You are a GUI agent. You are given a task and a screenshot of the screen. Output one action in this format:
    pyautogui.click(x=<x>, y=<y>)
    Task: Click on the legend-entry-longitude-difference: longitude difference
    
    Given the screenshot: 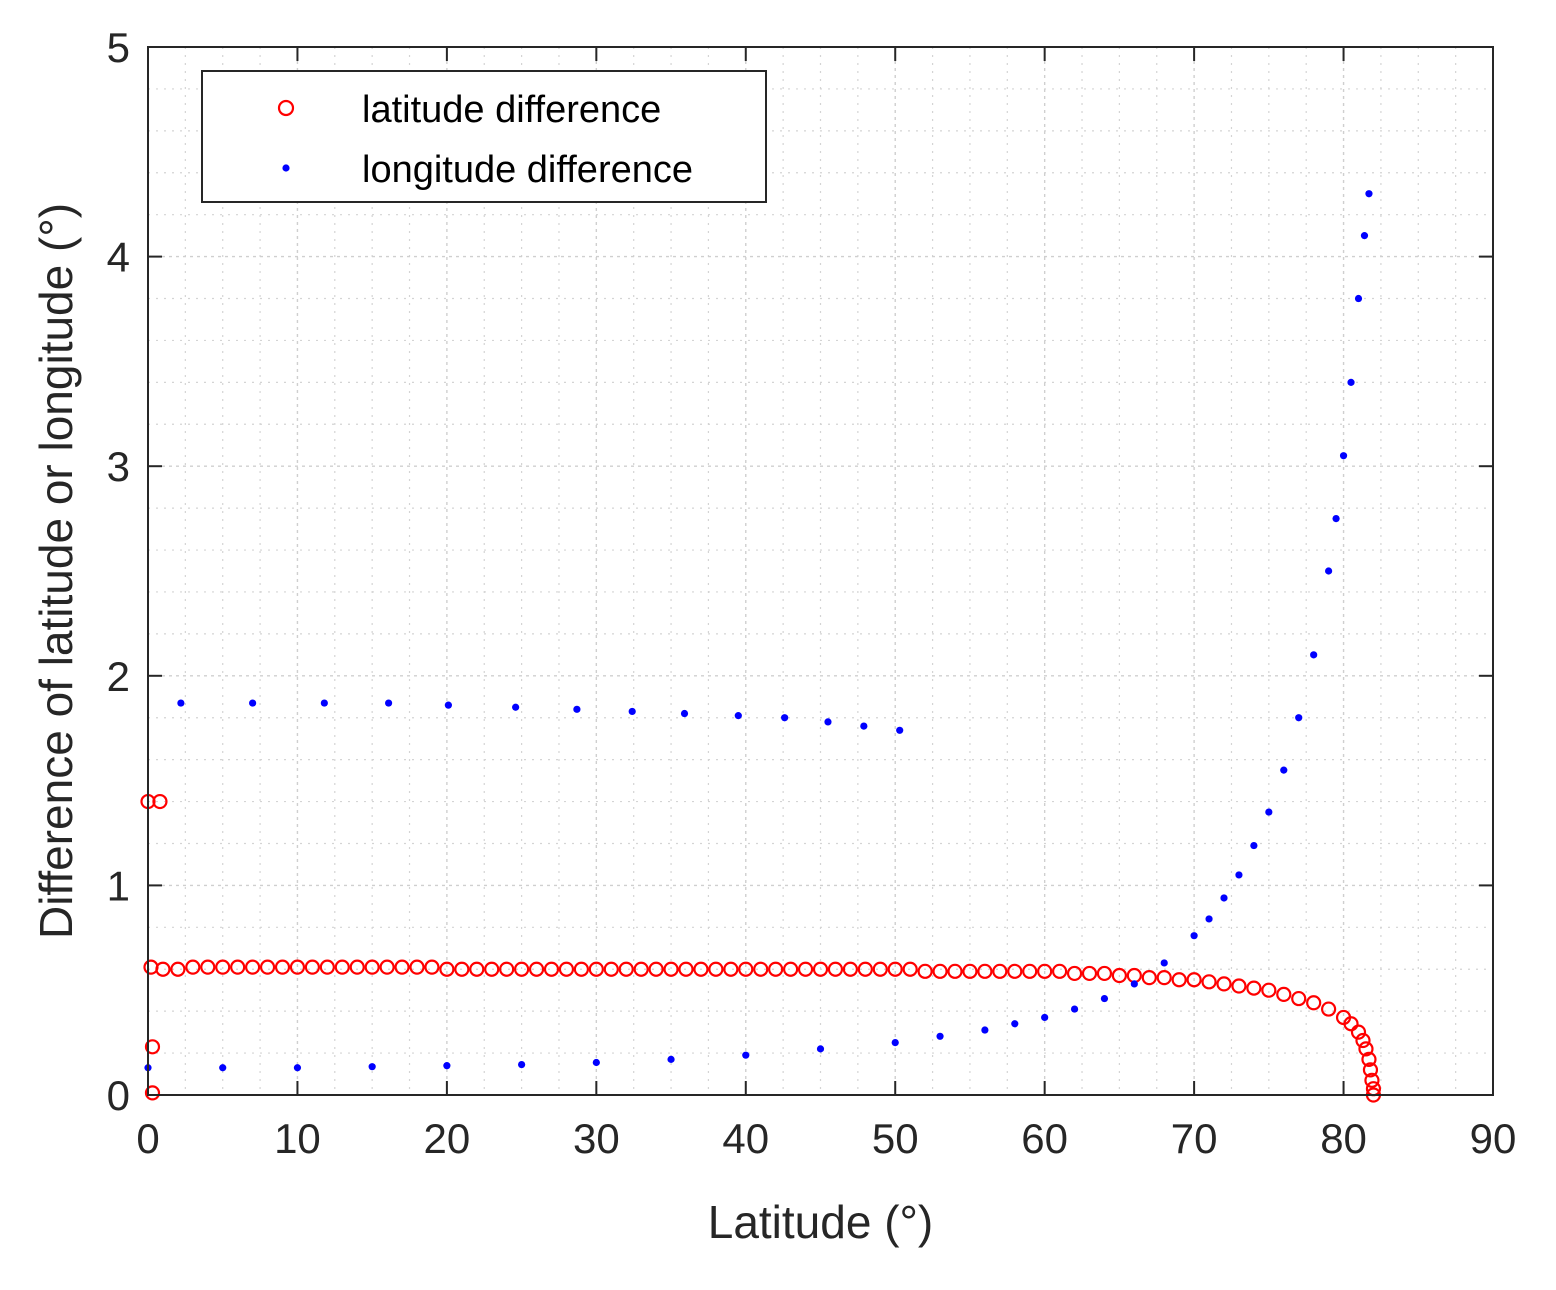 What is the action you would take?
    pyautogui.click(x=487, y=170)
    